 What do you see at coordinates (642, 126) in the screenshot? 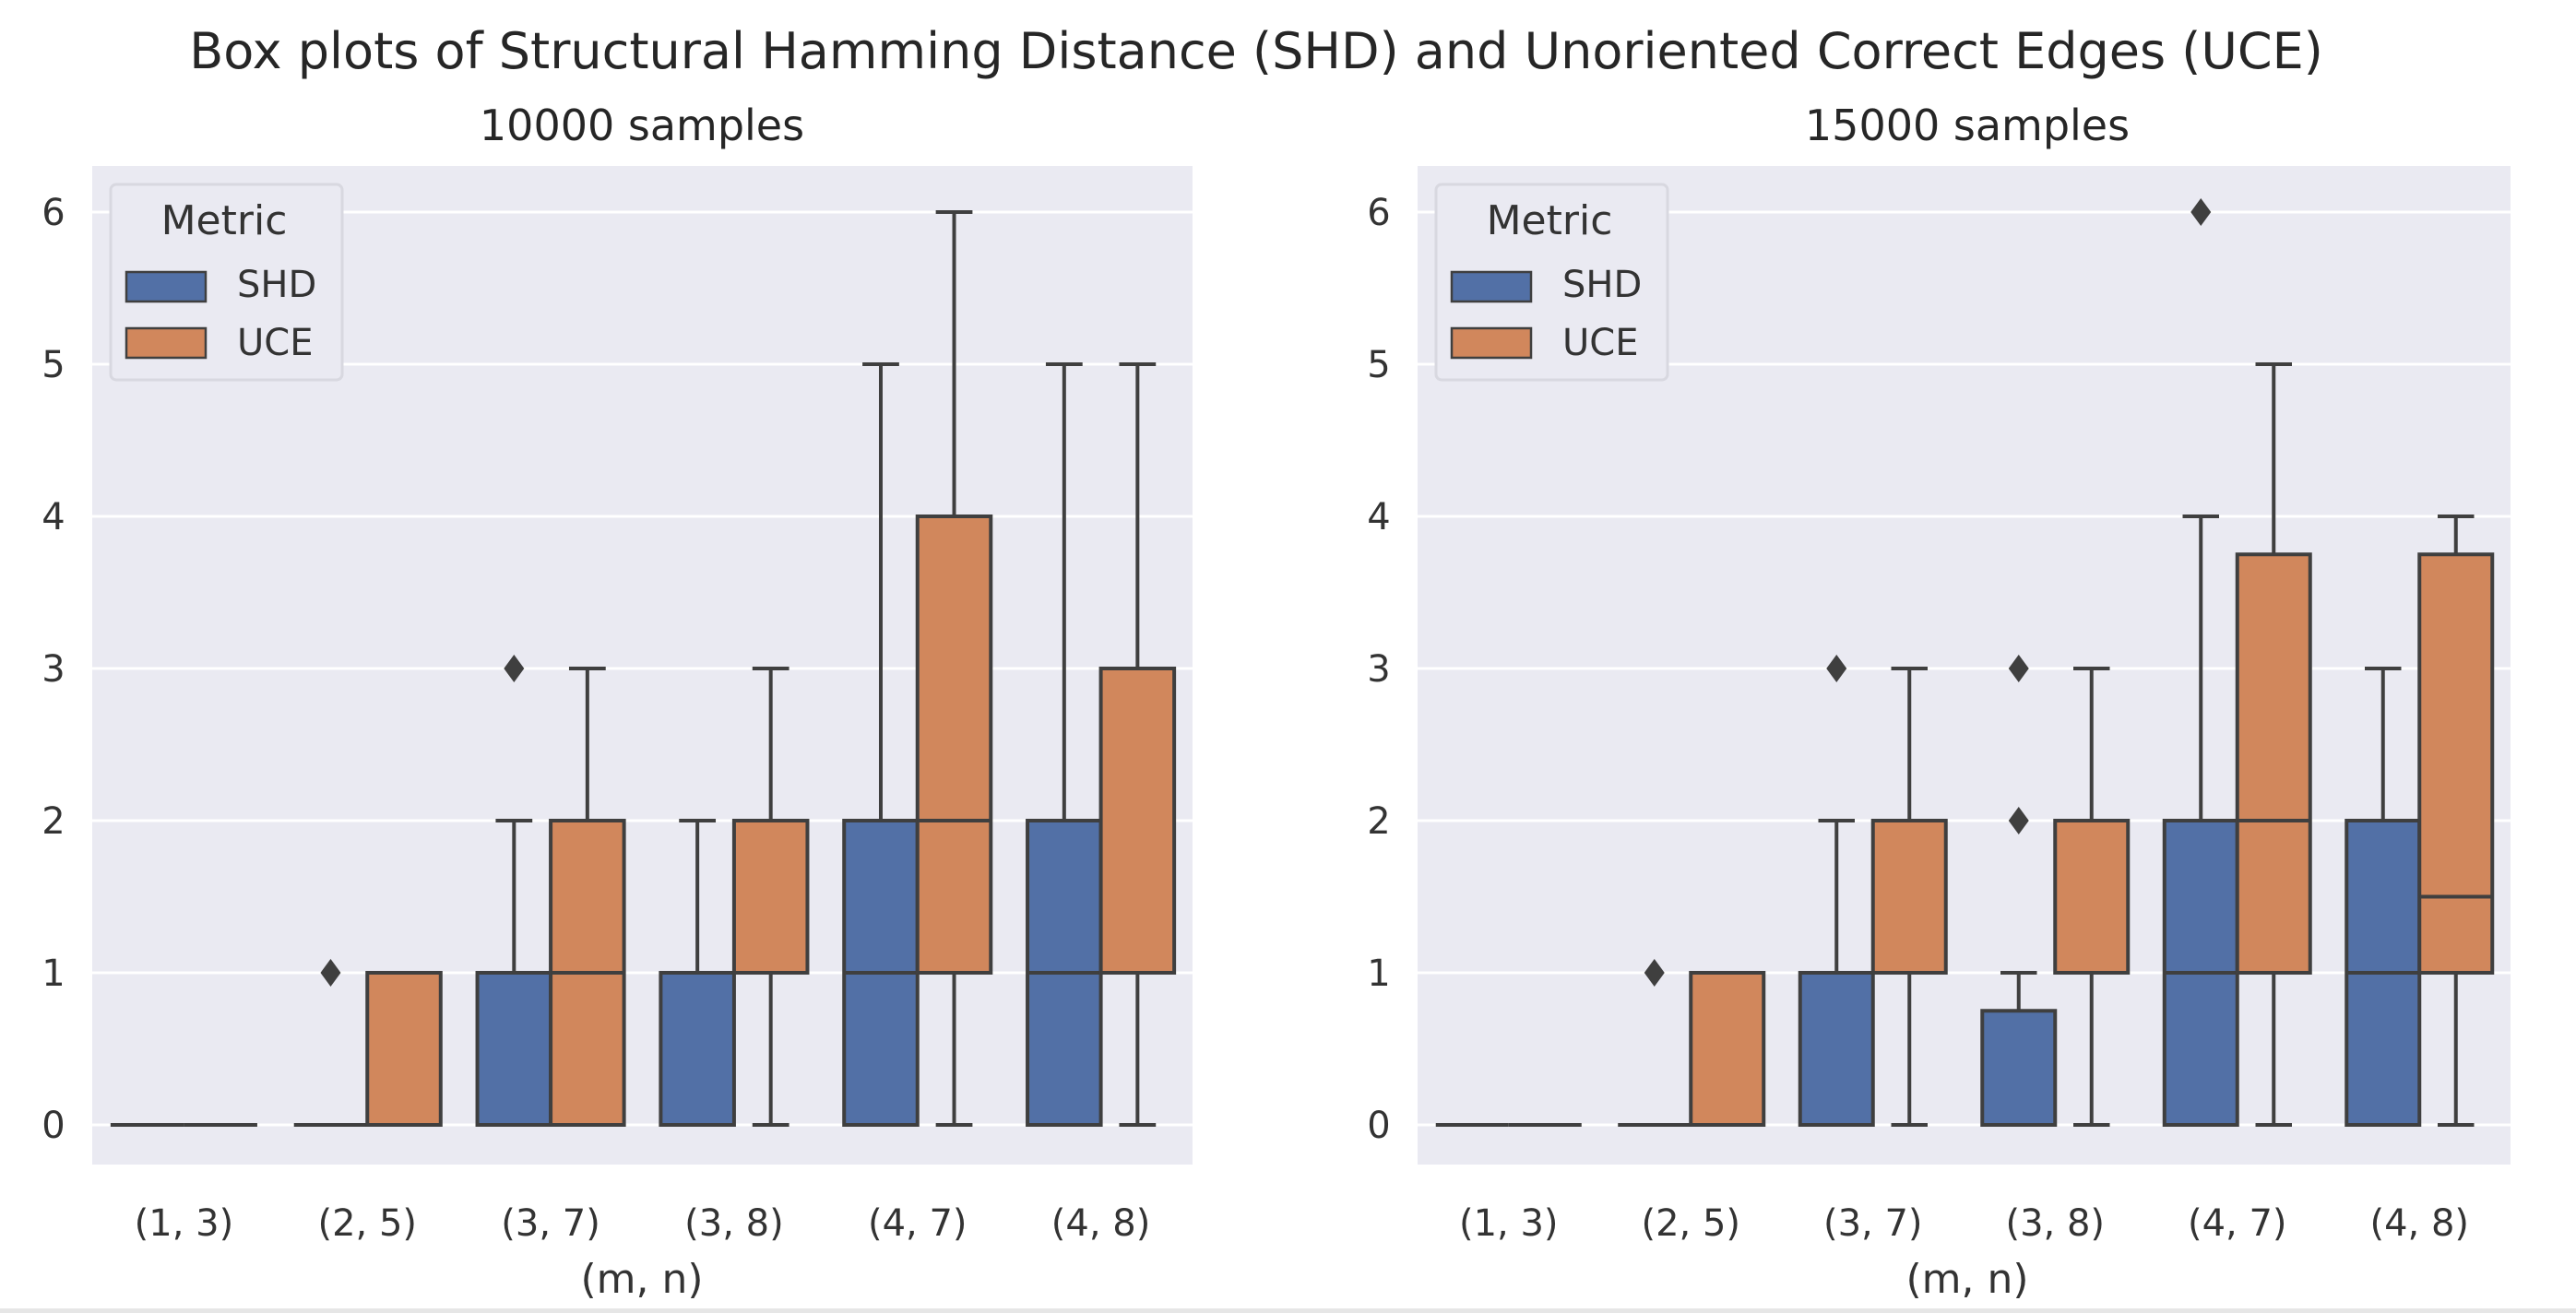
I see `subplot-title: 10000 samples` at bounding box center [642, 126].